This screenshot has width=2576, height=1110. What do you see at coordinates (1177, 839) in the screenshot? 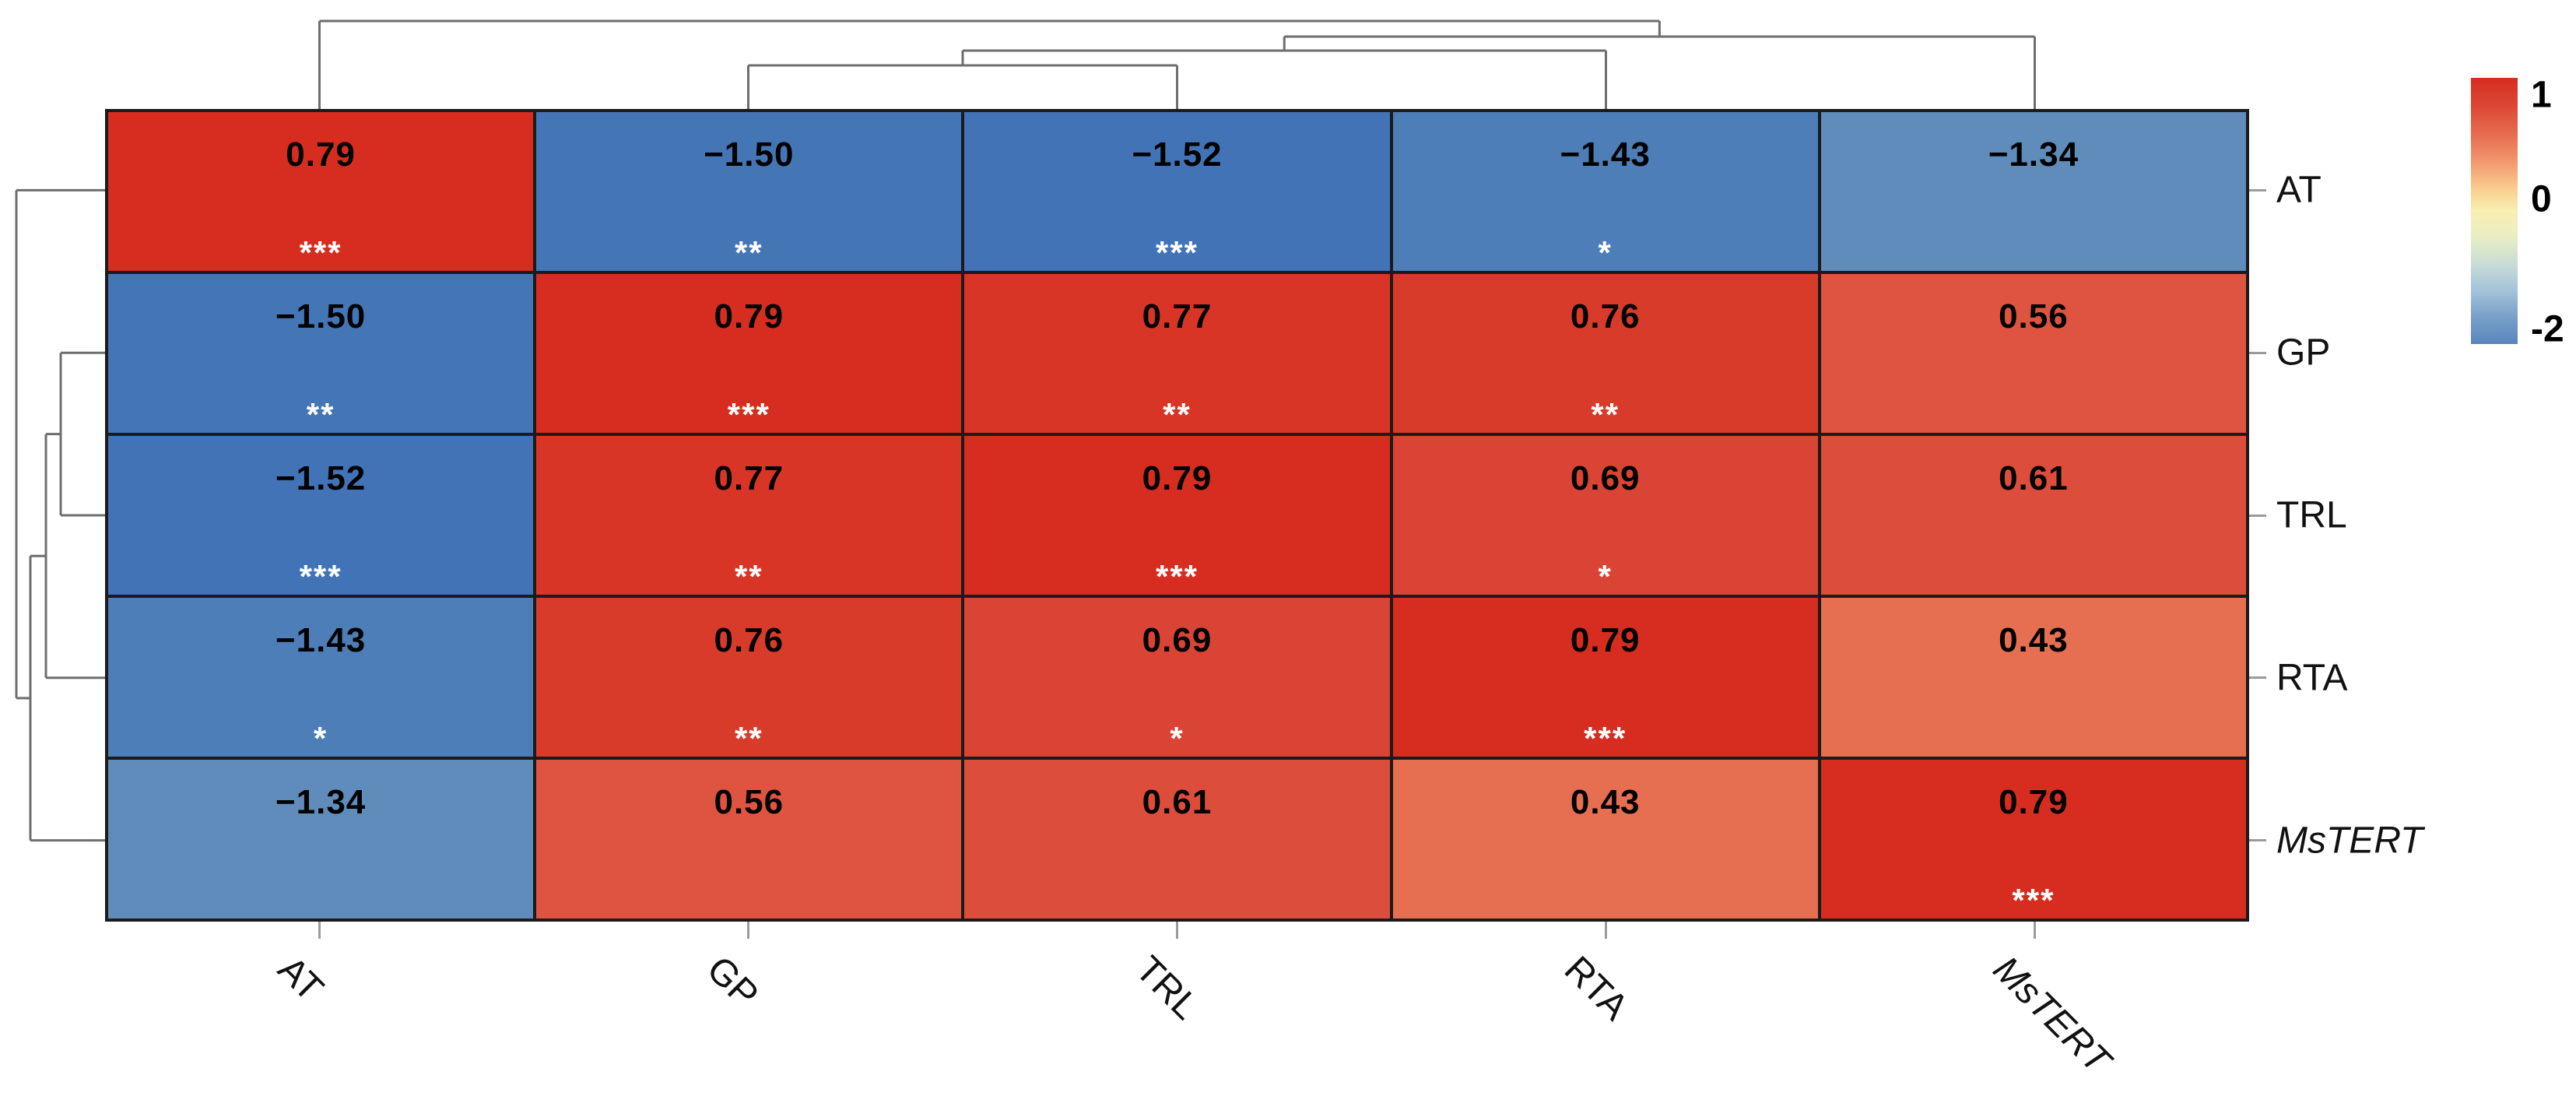
I see `heatmap-cell-MsTERT-TRL: 0.61` at bounding box center [1177, 839].